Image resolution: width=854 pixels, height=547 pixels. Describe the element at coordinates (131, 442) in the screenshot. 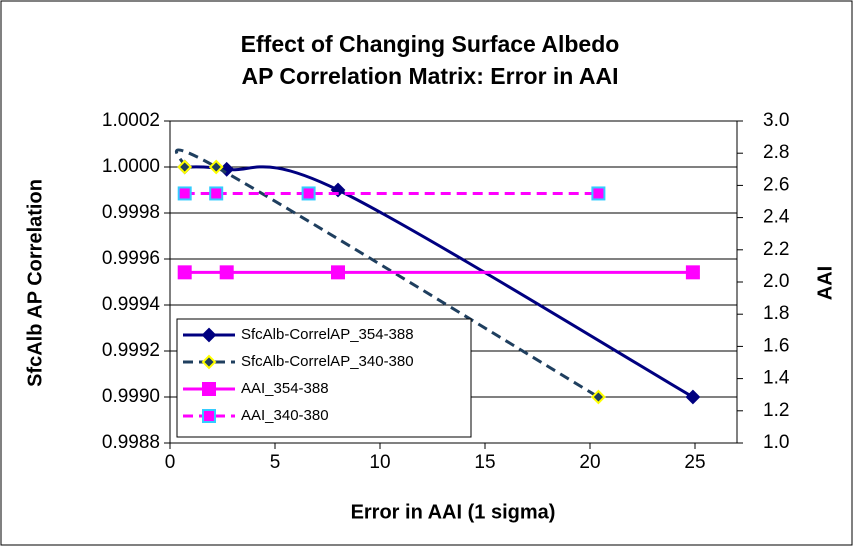

I see `y-tick-label: 0.9988` at that location.